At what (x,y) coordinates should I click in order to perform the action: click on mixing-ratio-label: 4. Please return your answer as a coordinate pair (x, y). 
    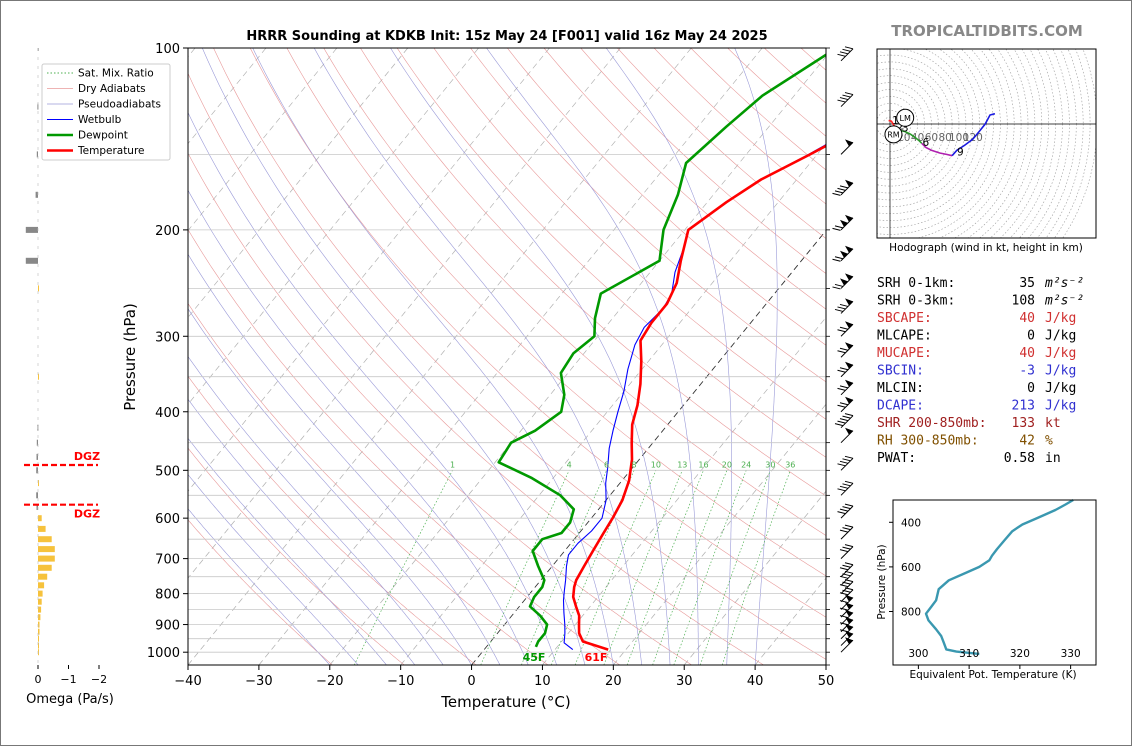
    Looking at the image, I should click on (569, 464).